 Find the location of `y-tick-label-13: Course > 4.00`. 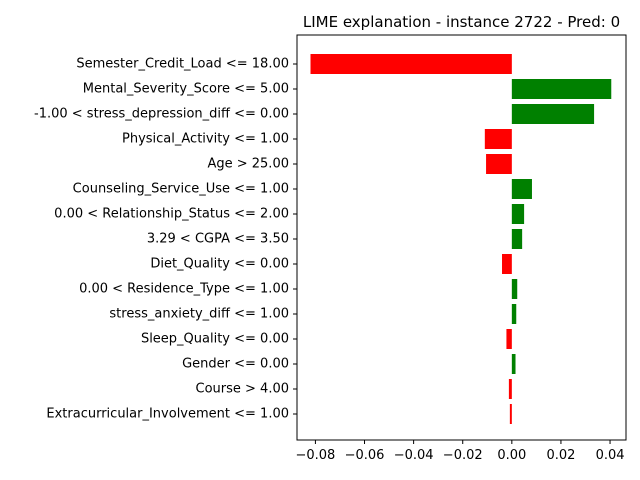

y-tick-label-13: Course > 4.00 is located at coordinates (243, 389).